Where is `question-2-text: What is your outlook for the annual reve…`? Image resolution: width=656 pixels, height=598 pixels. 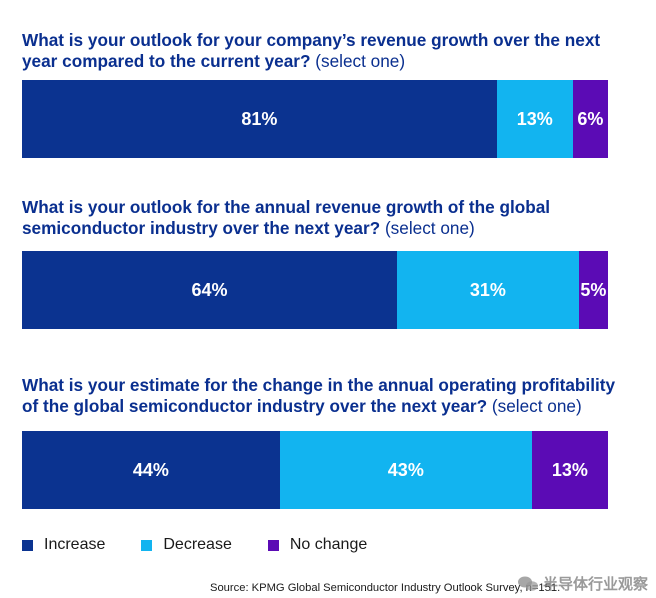
question-2-text: What is your outlook for the annual reve… is located at coordinates (286, 217).